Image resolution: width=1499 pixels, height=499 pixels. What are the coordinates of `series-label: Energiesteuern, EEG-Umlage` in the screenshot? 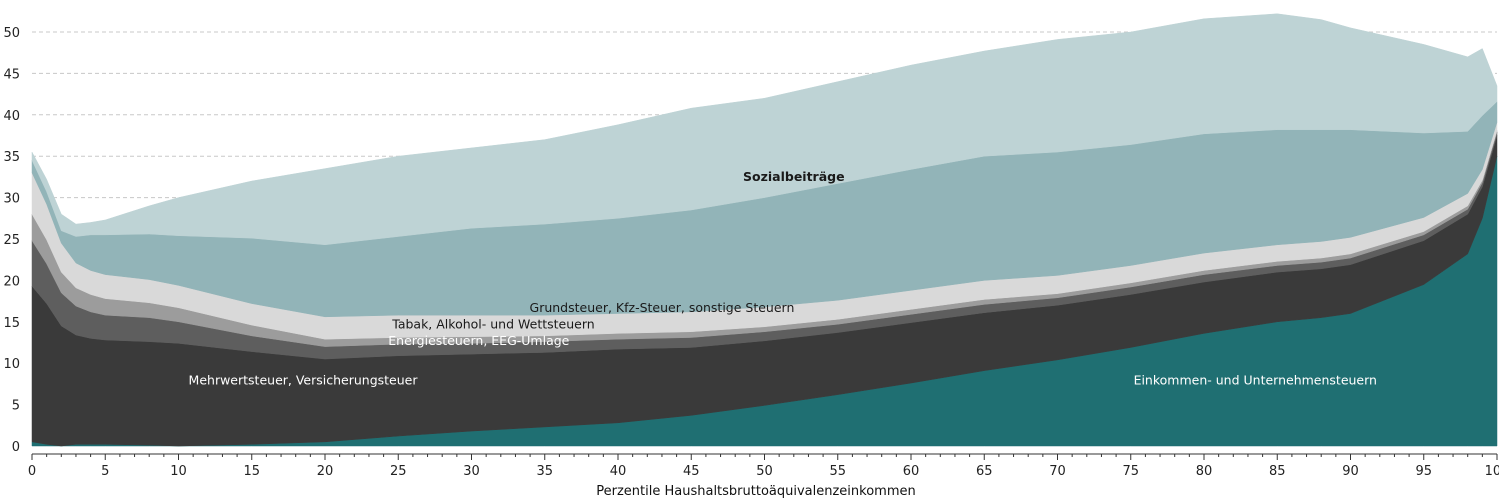 It's located at (478, 340).